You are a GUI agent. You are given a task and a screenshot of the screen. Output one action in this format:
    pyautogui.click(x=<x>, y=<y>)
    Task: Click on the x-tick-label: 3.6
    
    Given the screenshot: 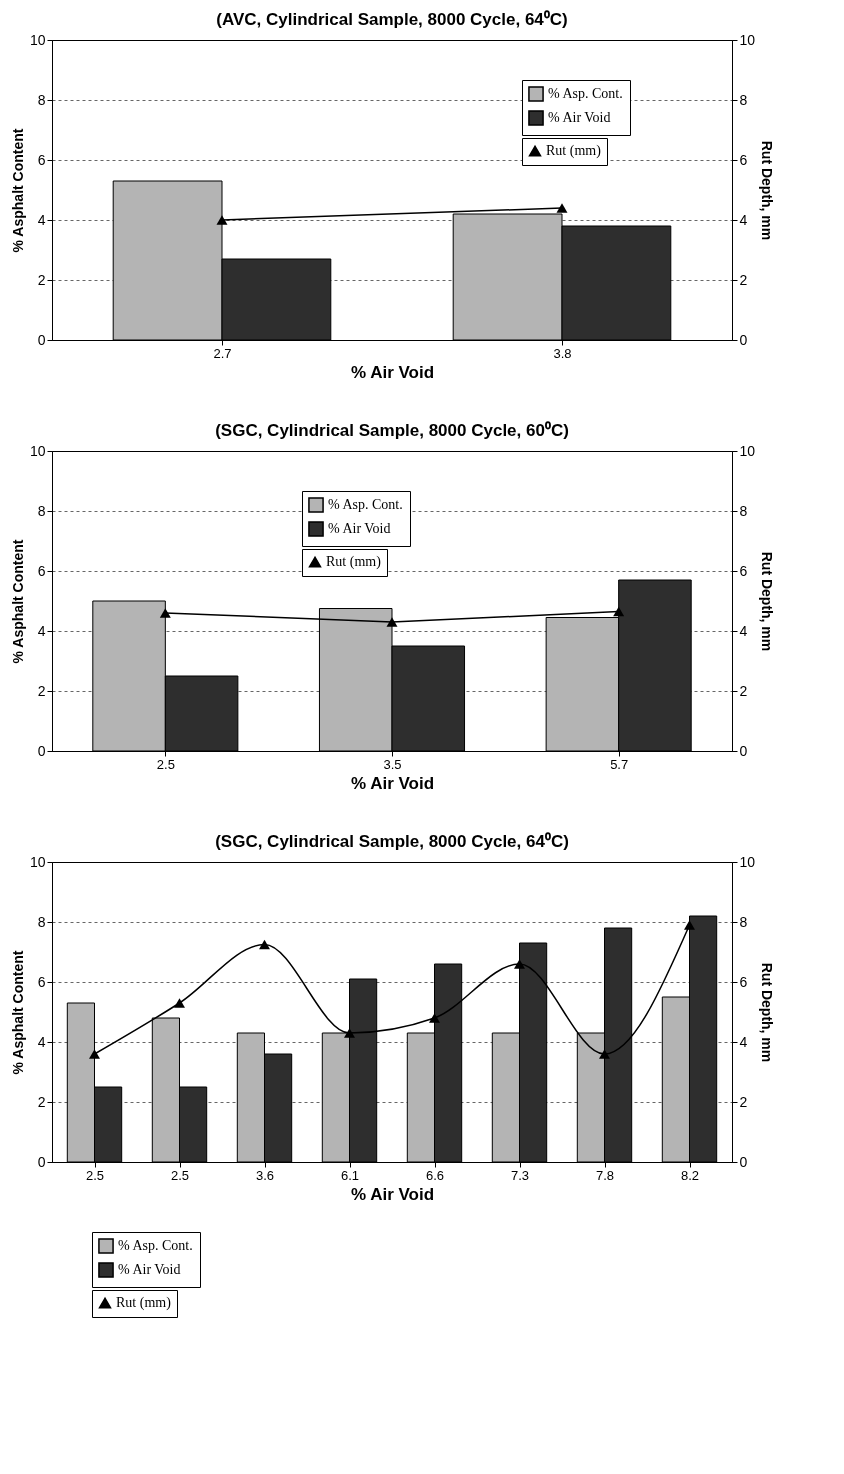 What is the action you would take?
    pyautogui.click(x=265, y=1175)
    